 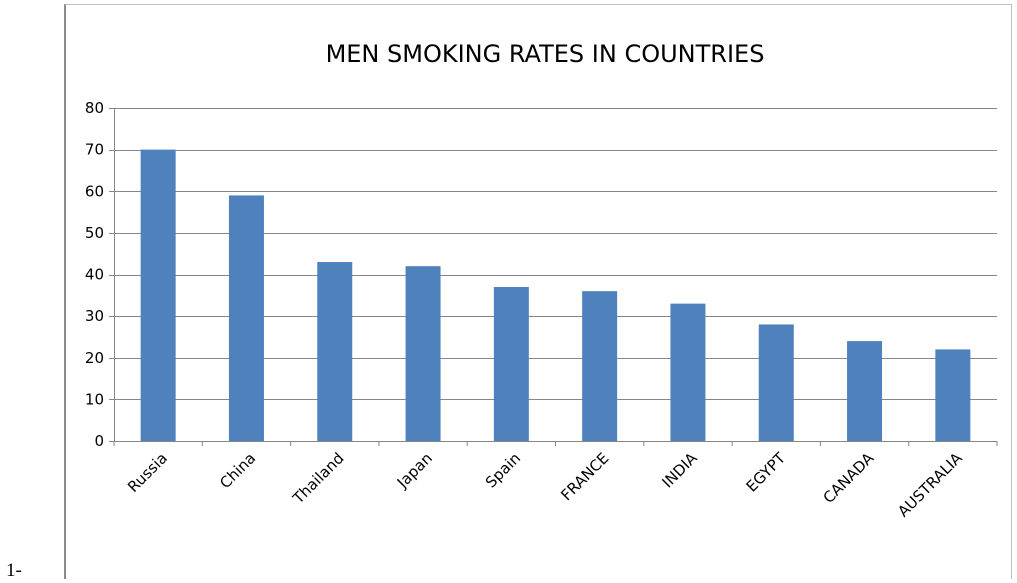 I want to click on bar-japan, so click(x=423, y=353).